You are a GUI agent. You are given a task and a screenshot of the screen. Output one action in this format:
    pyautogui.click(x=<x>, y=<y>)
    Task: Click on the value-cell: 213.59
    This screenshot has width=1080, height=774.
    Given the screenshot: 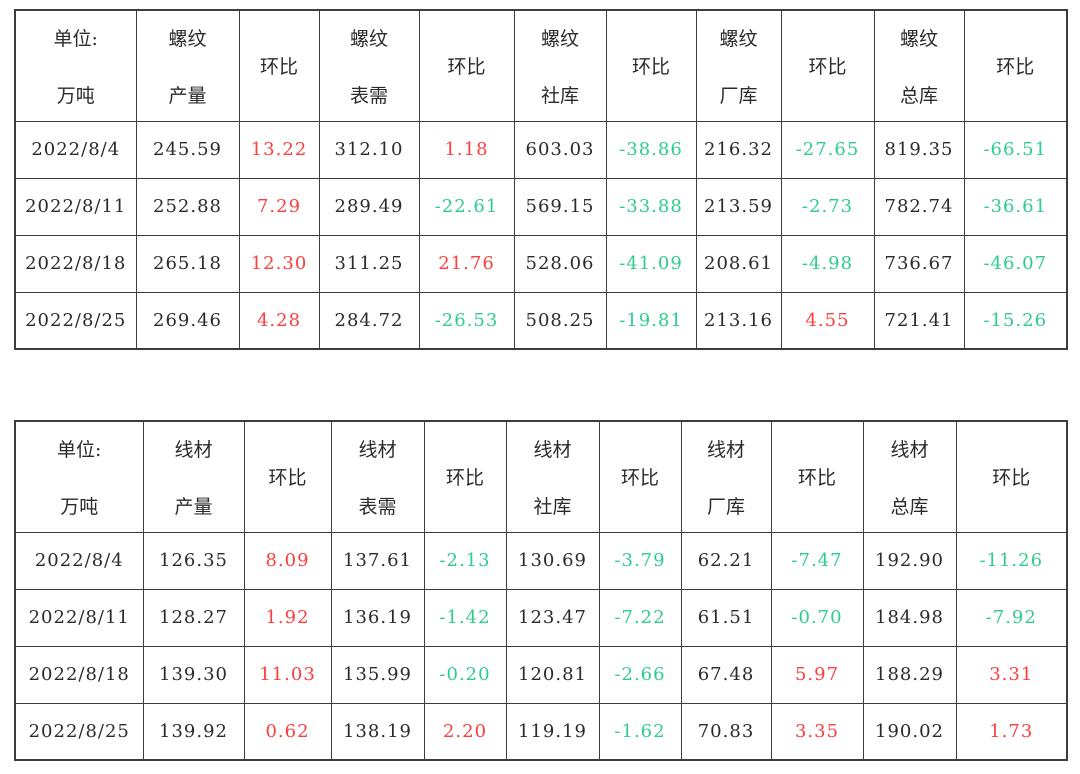 What is the action you would take?
    pyautogui.click(x=738, y=206)
    